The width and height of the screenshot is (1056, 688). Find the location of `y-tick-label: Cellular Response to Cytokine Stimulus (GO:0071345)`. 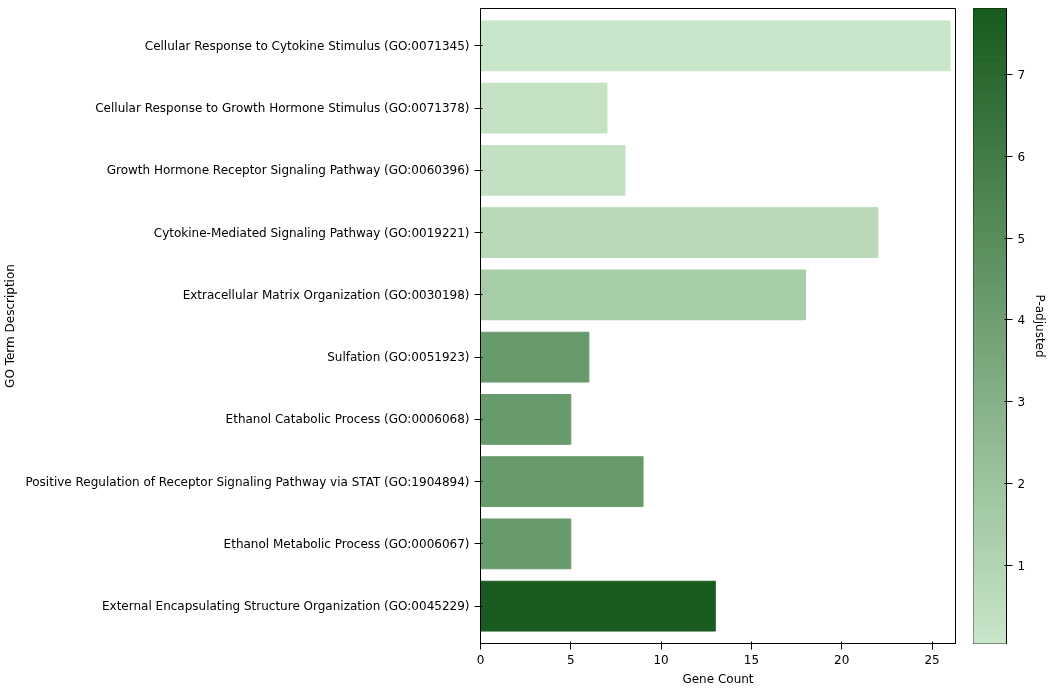

y-tick-label: Cellular Response to Cytokine Stimulus (GO:0071345) is located at coordinates (307, 45).